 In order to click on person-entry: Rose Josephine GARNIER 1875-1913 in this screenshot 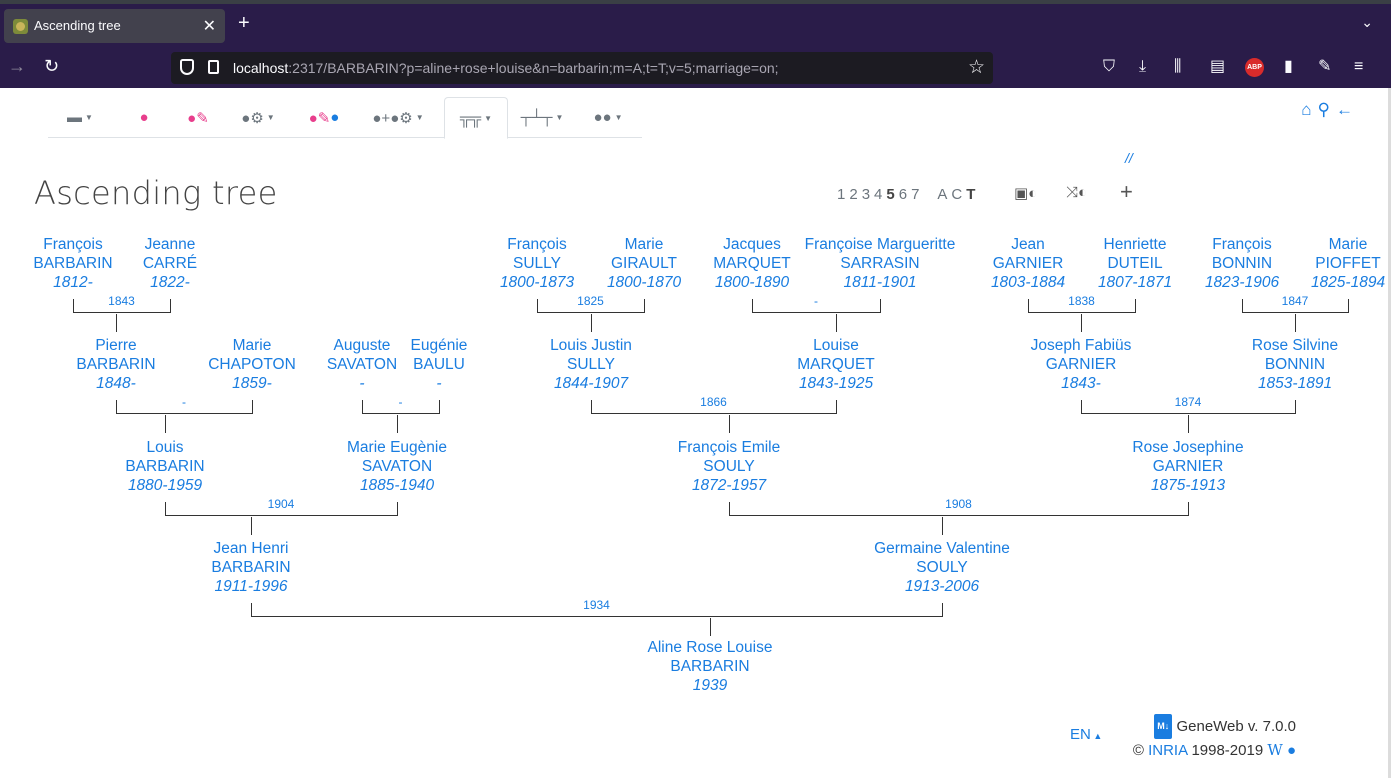, I will do `click(1188, 466)`.